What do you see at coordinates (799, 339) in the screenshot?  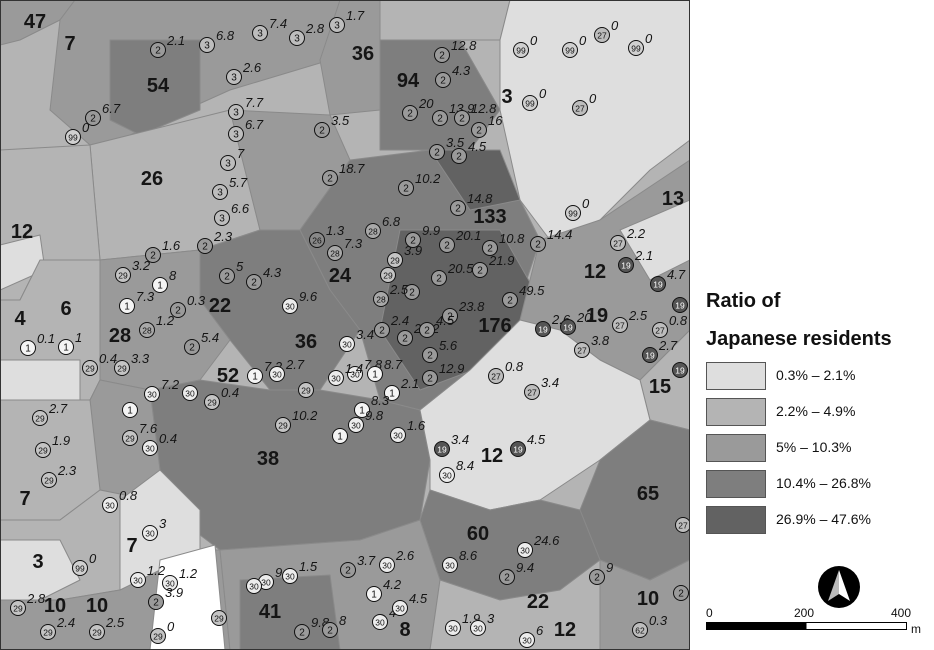 I see `legend-title-line2: Japanese residents` at bounding box center [799, 339].